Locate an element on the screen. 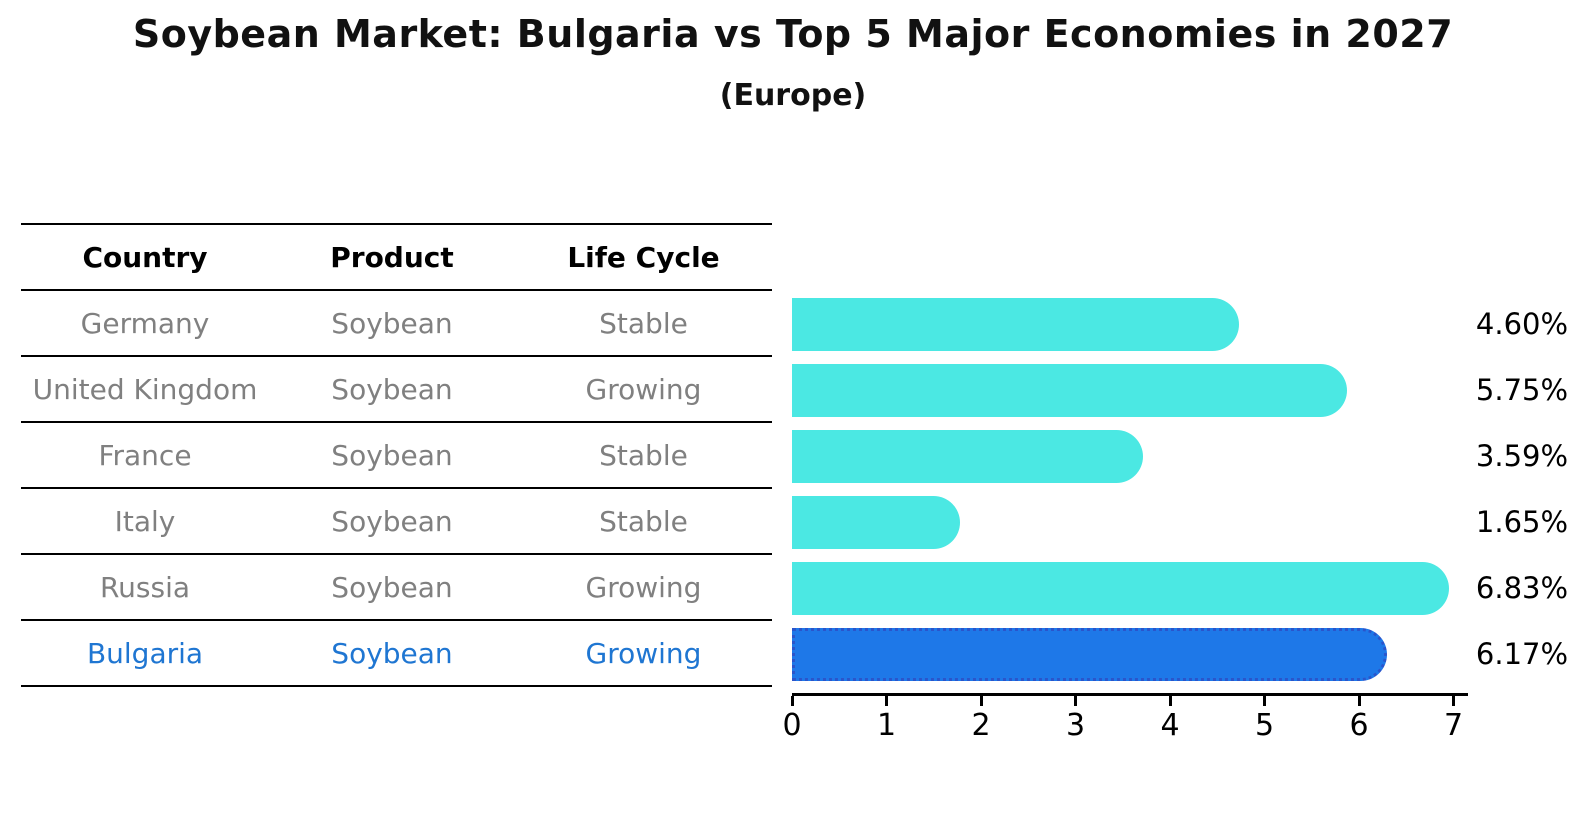 The width and height of the screenshot is (1586, 823). value-label: 5.75% is located at coordinates (1522, 390).